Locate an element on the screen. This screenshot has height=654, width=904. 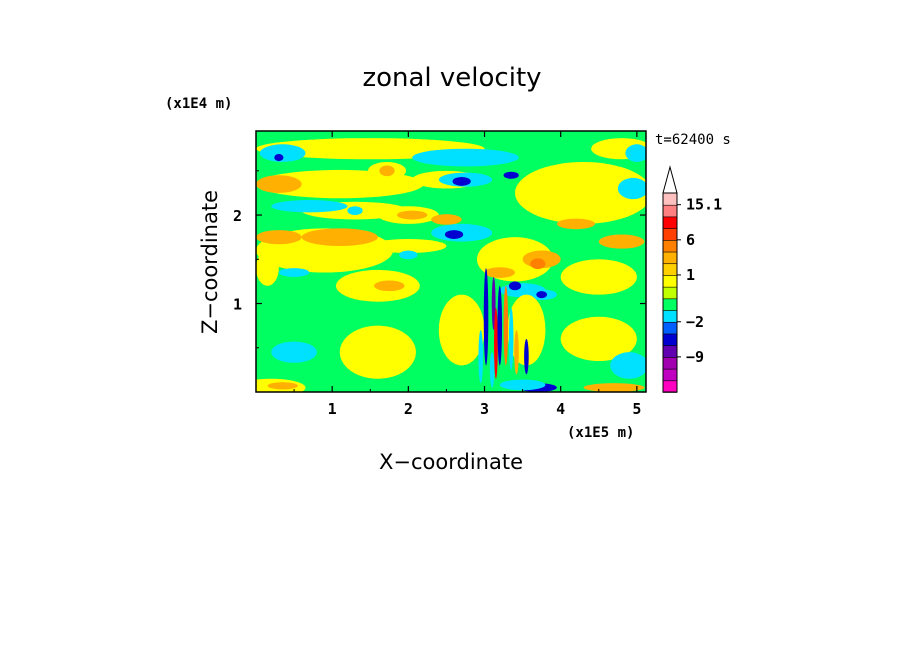
x-tick-label: 2 is located at coordinates (408, 409).